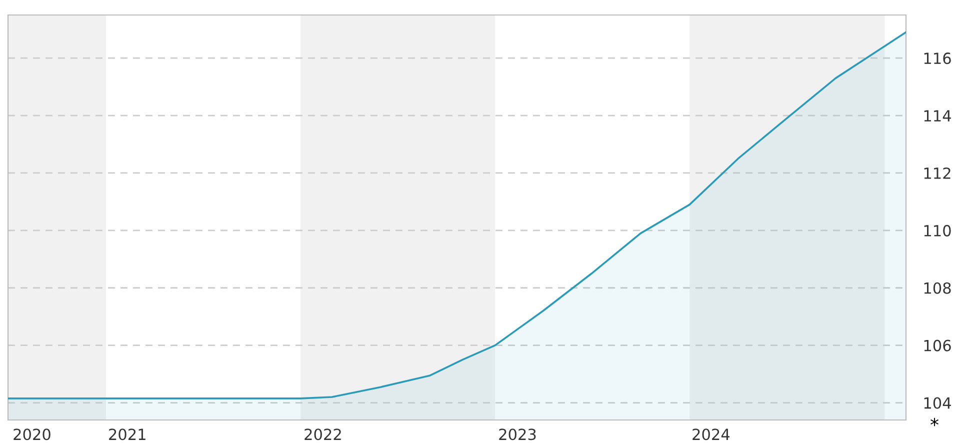 This screenshot has height=443, width=974. What do you see at coordinates (937, 230) in the screenshot?
I see `y-tick-label: 110` at bounding box center [937, 230].